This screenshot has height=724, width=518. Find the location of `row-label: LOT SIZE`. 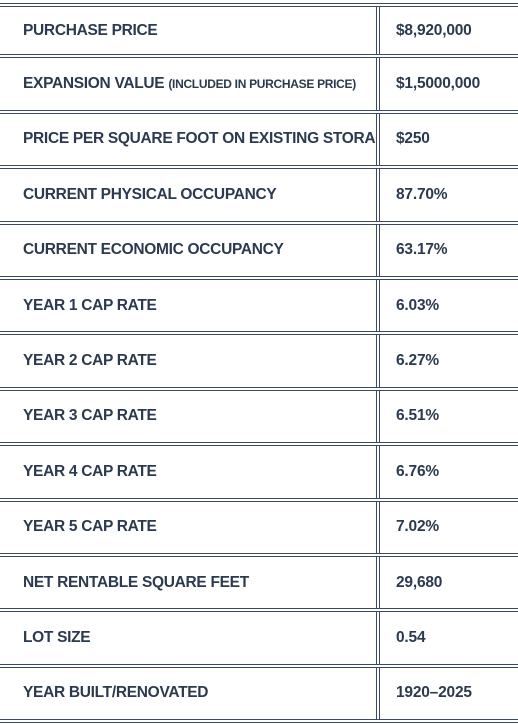

row-label: LOT SIZE is located at coordinates (190, 638).